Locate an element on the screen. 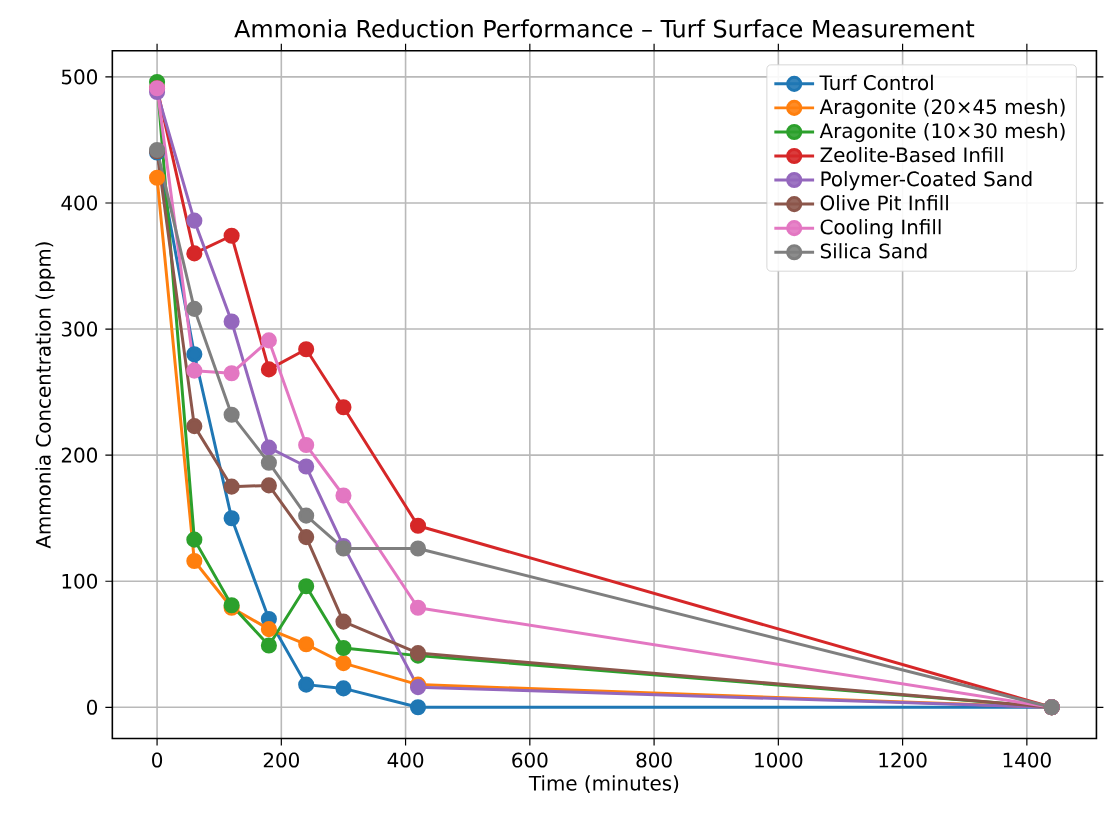  y-tick-label: 0 is located at coordinates (92, 707).